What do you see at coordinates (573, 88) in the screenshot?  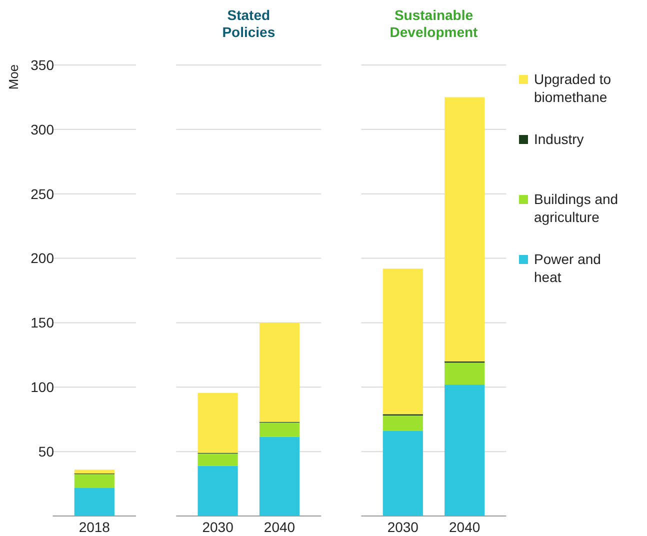 I see `legend-label: Upgraded to biomethane` at bounding box center [573, 88].